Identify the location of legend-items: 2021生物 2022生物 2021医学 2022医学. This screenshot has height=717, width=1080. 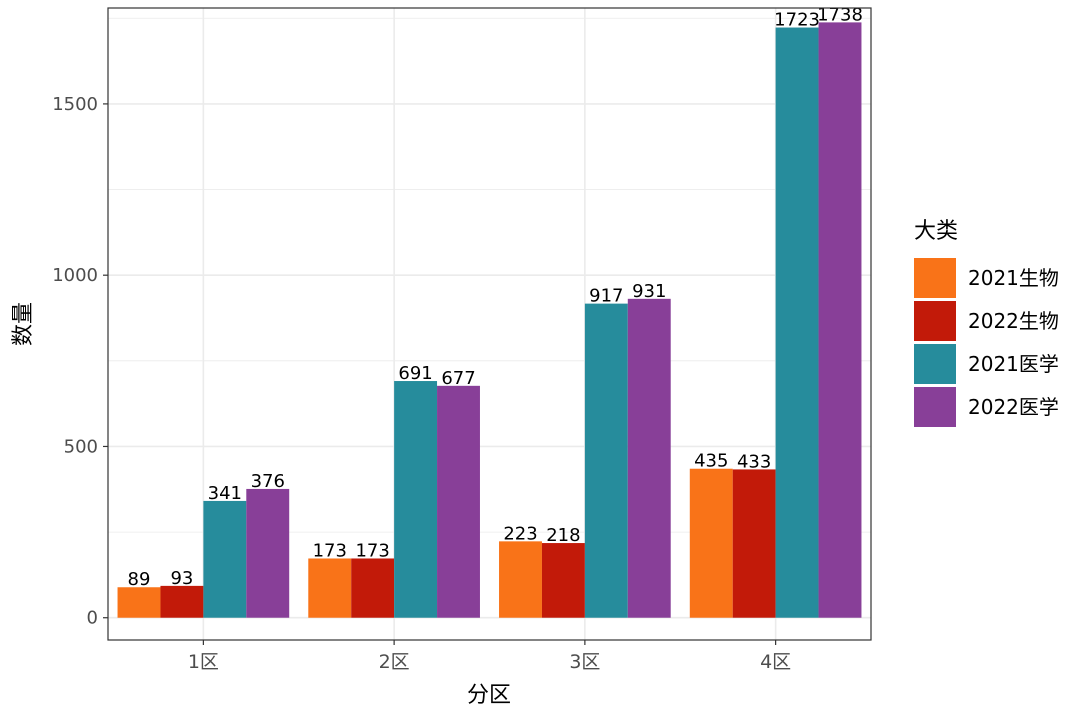
(986, 342).